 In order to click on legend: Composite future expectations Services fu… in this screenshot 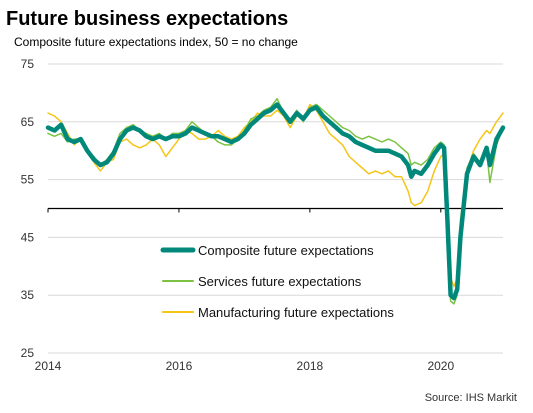, I will do `click(277, 281)`.